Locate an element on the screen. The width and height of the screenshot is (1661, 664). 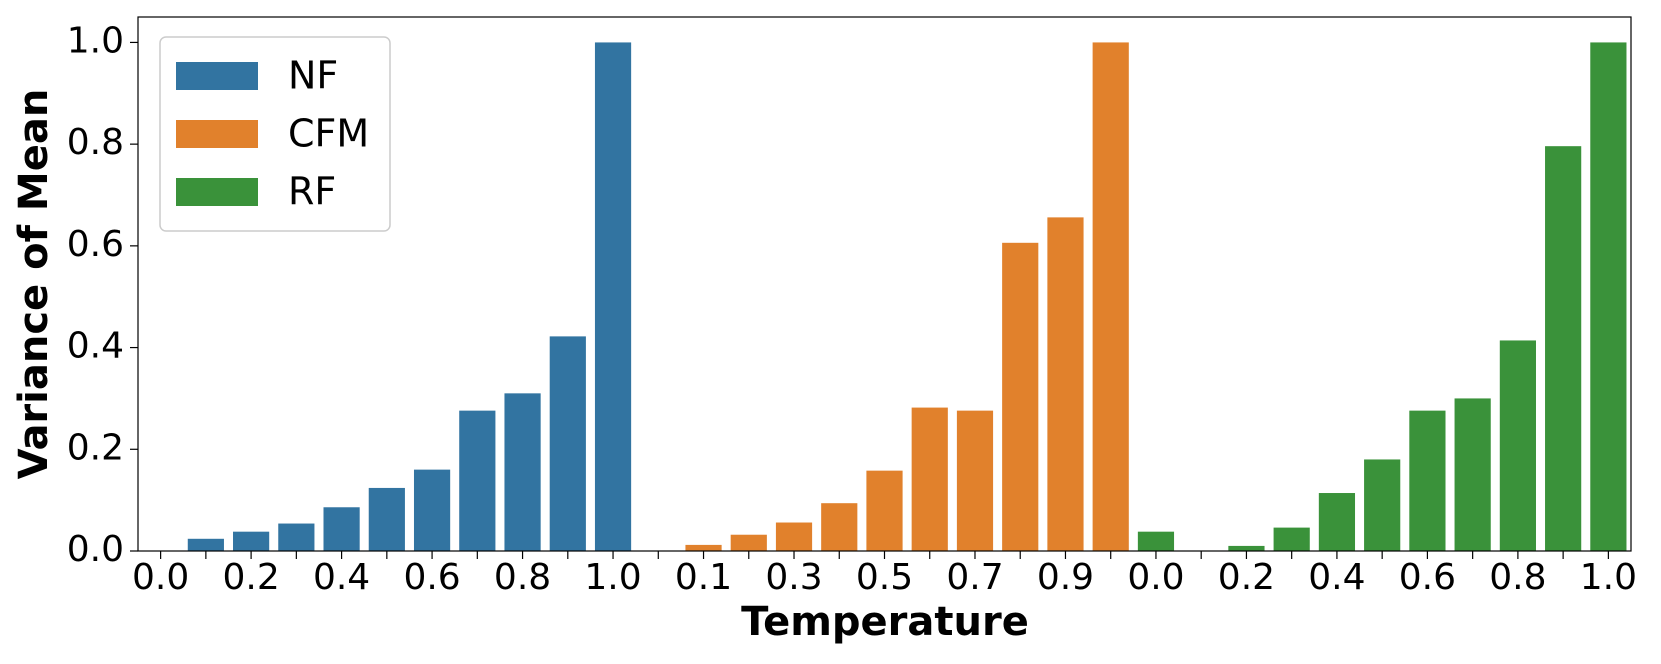
legend-label: CFM is located at coordinates (328, 134).